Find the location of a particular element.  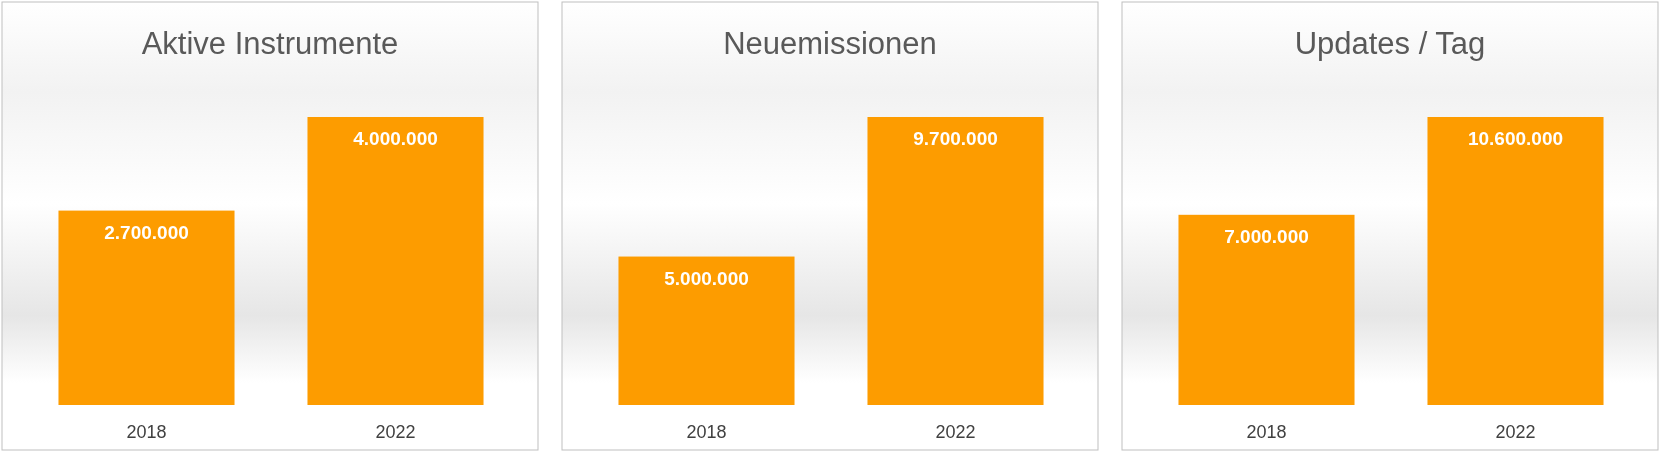

data-label: 9.700.000 is located at coordinates (955, 138).